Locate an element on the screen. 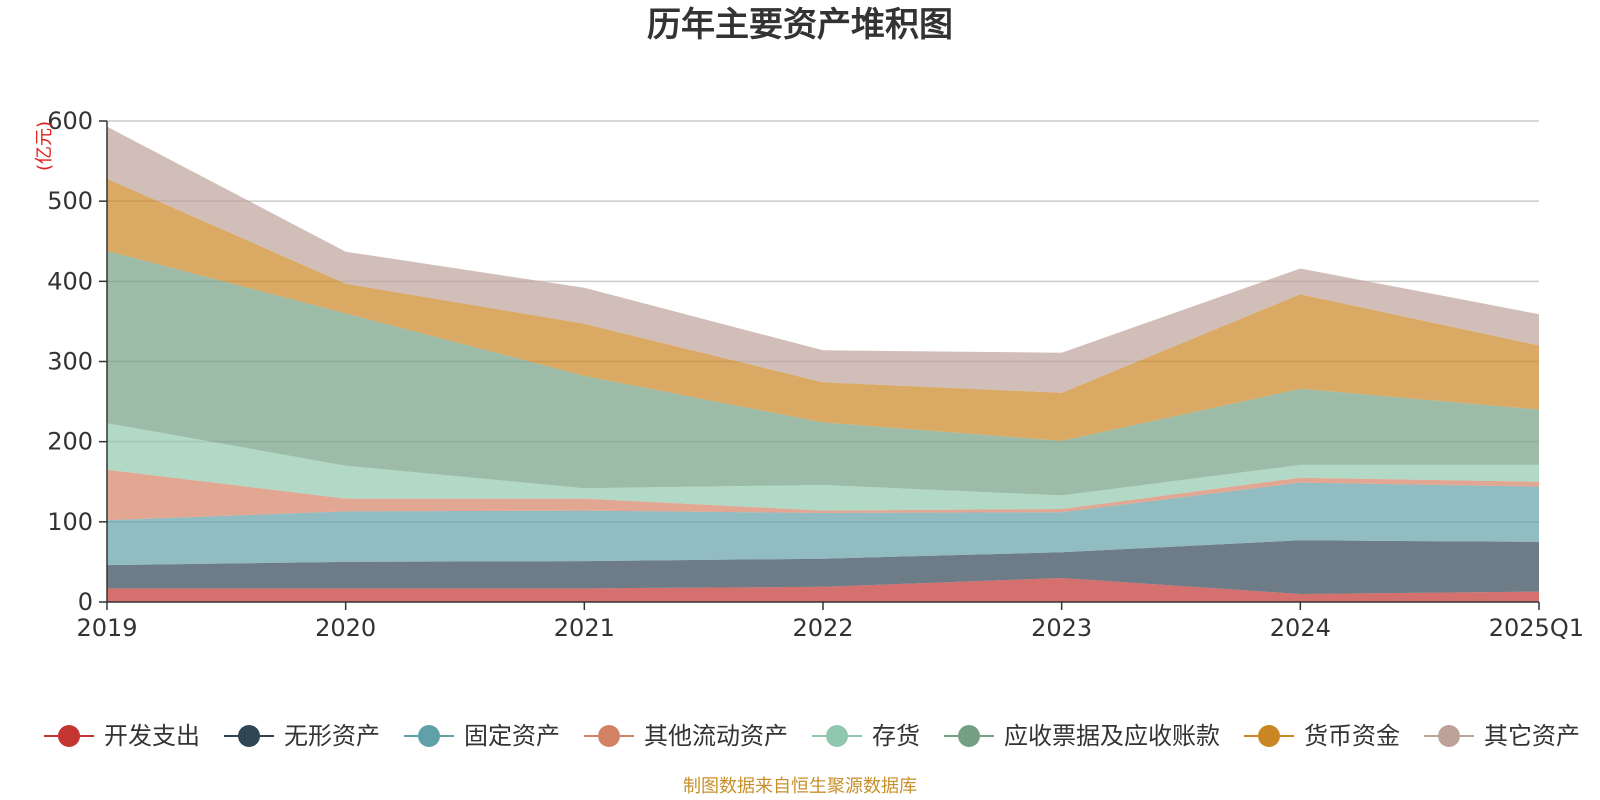 The image size is (1600, 800). legend: 开发支出 无形资产 固定资产 其他流动资产 存货 应收票据及应收账款 货币资金 其它资产 is located at coordinates (812, 736).